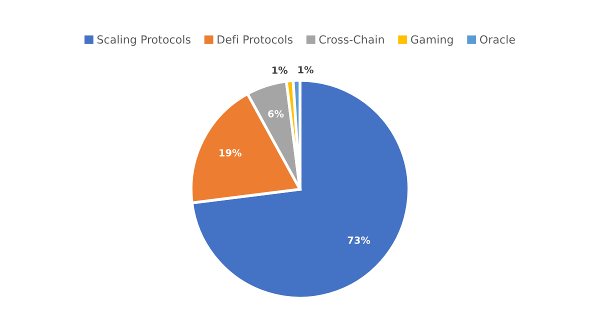 This screenshot has height=332, width=600. What do you see at coordinates (497, 39) in the screenshot?
I see `legend-label: Oracle` at bounding box center [497, 39].